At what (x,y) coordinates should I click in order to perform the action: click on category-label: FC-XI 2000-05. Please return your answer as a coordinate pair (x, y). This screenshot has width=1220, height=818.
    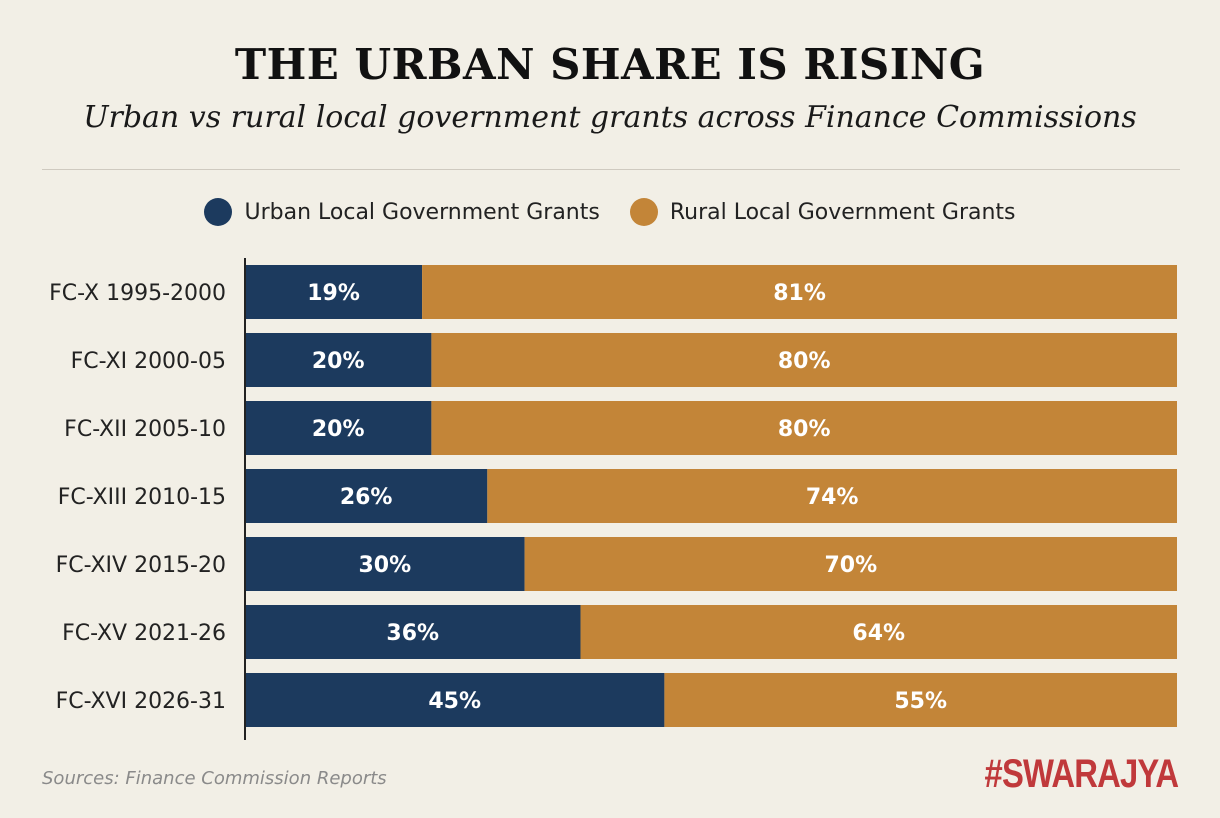
    Looking at the image, I should click on (148, 361).